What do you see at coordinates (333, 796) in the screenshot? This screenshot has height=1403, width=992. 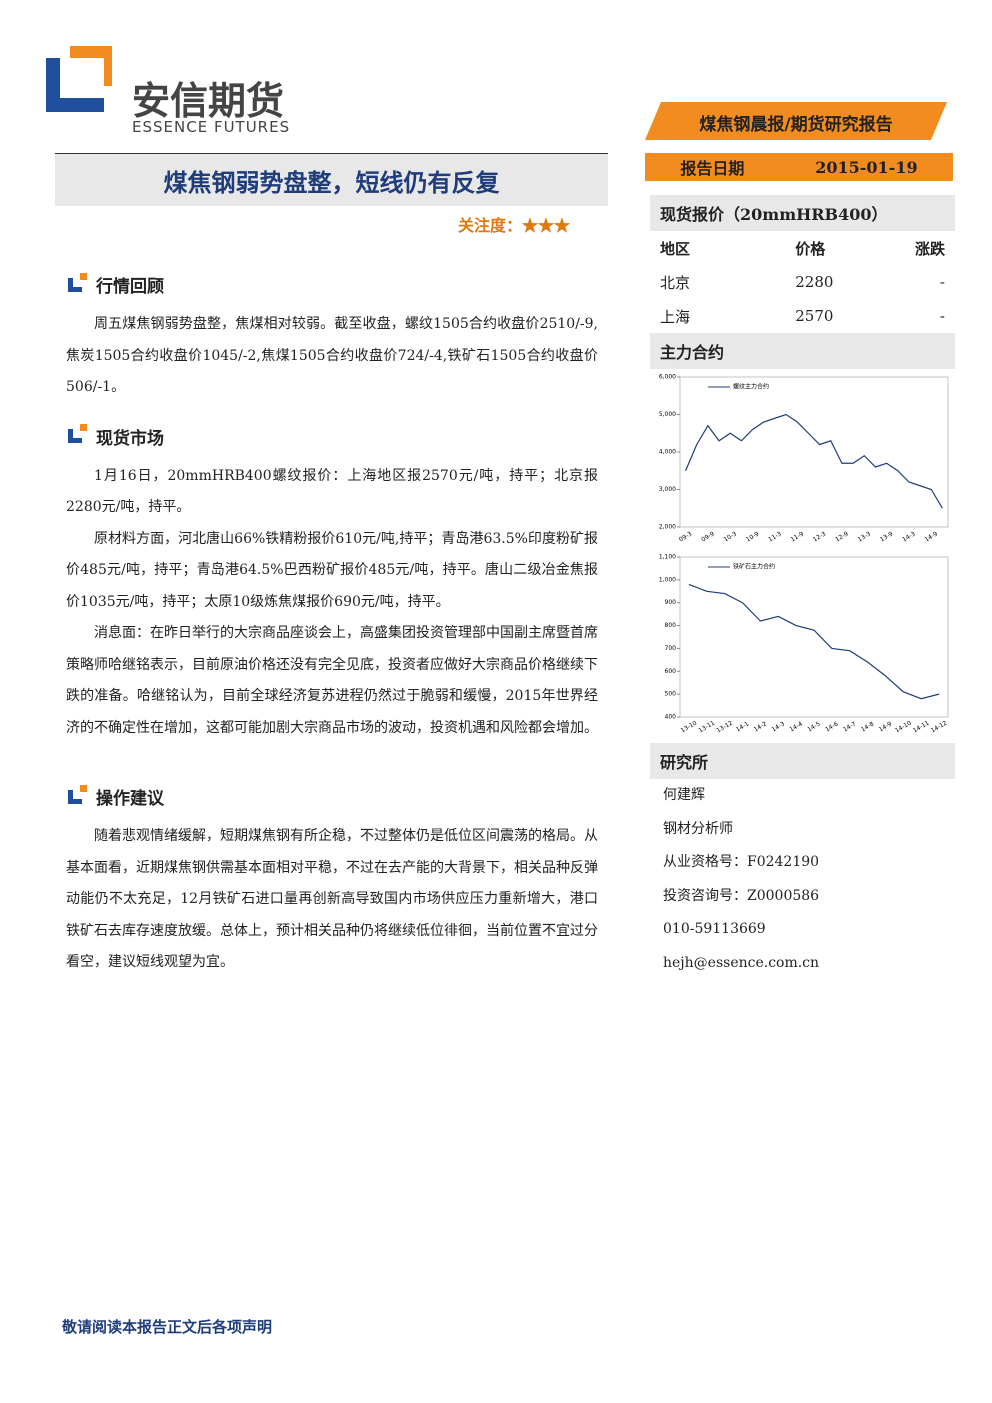 I see `section-heading: 操作建议` at bounding box center [333, 796].